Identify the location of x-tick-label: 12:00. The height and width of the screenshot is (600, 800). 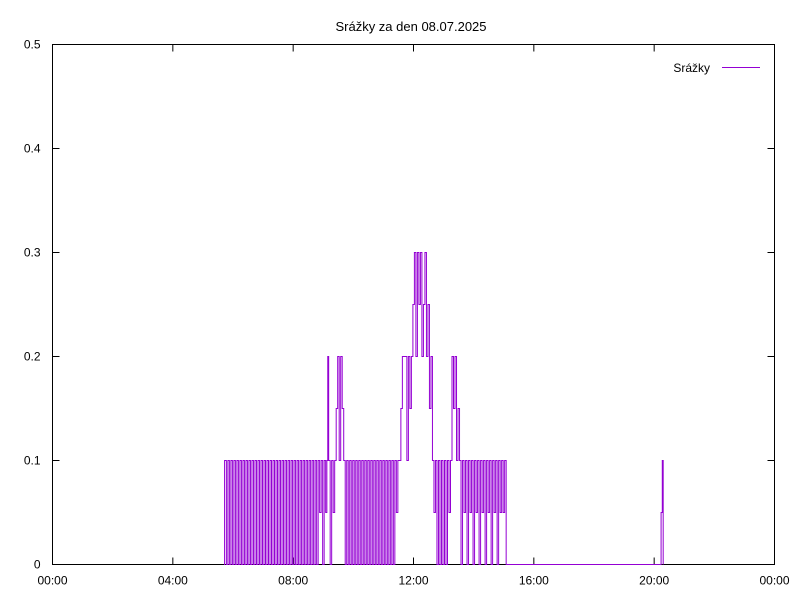
(413, 581).